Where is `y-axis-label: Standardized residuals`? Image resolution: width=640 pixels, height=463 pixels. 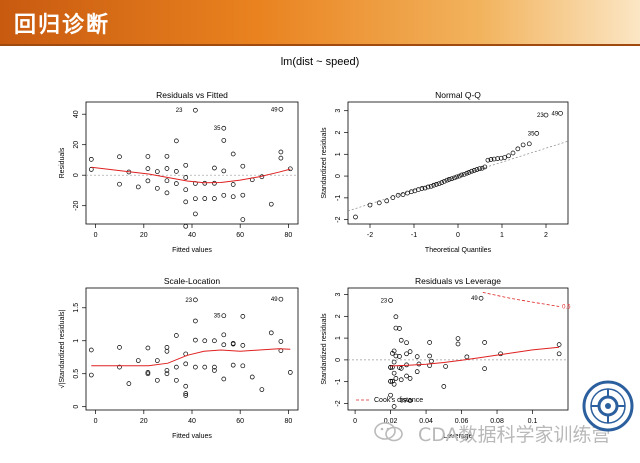
y-axis-label: Standardized residuals is located at coordinates (324, 349).